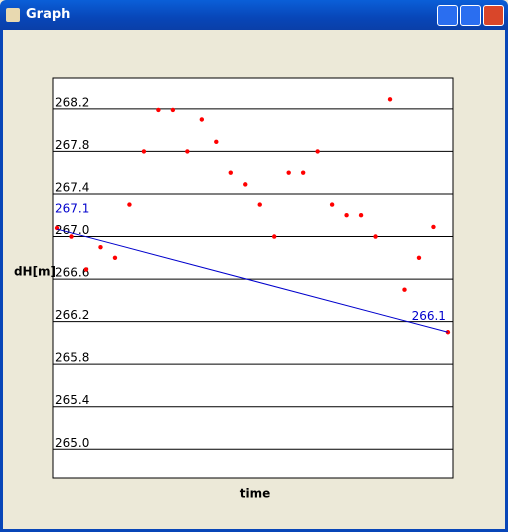  What do you see at coordinates (13, 15) in the screenshot?
I see `app-icon` at bounding box center [13, 15].